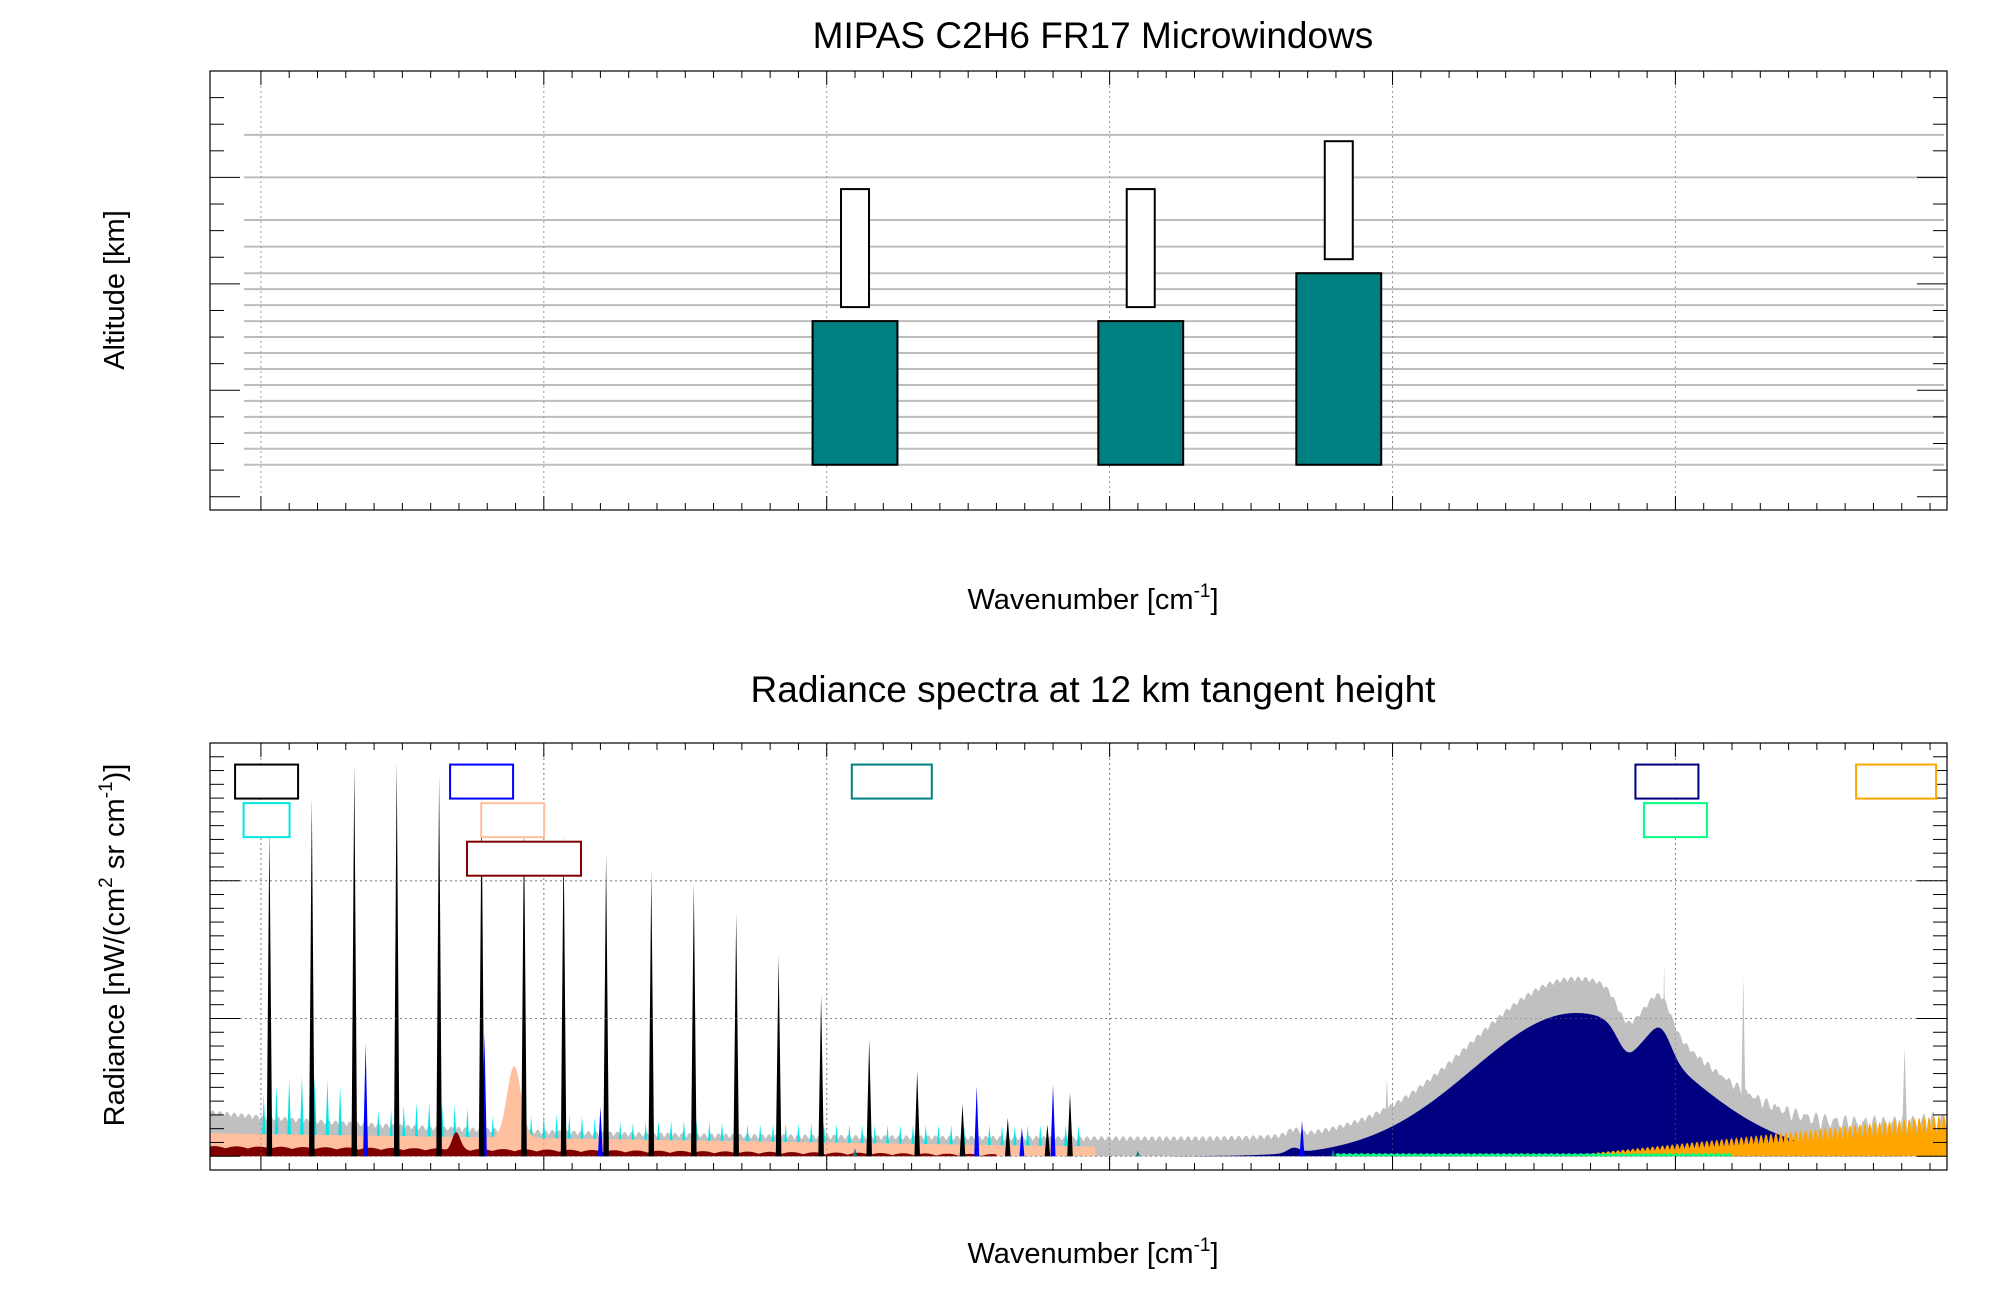  Describe the element at coordinates (1754, 1136) in the screenshot. I see `hno3-spectrum` at that location.